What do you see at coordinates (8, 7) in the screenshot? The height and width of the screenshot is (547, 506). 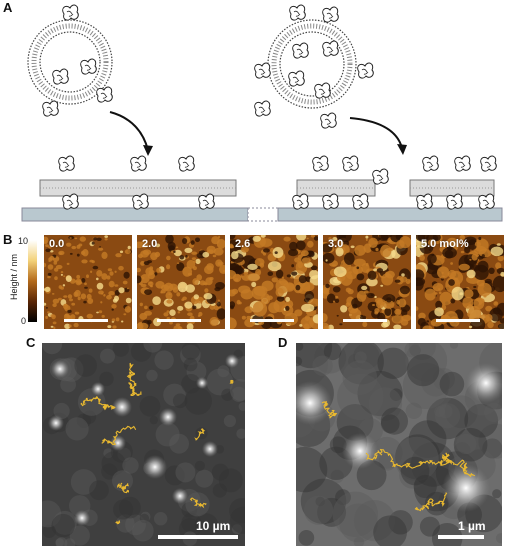 I see `panel-label-a: A` at bounding box center [8, 7].